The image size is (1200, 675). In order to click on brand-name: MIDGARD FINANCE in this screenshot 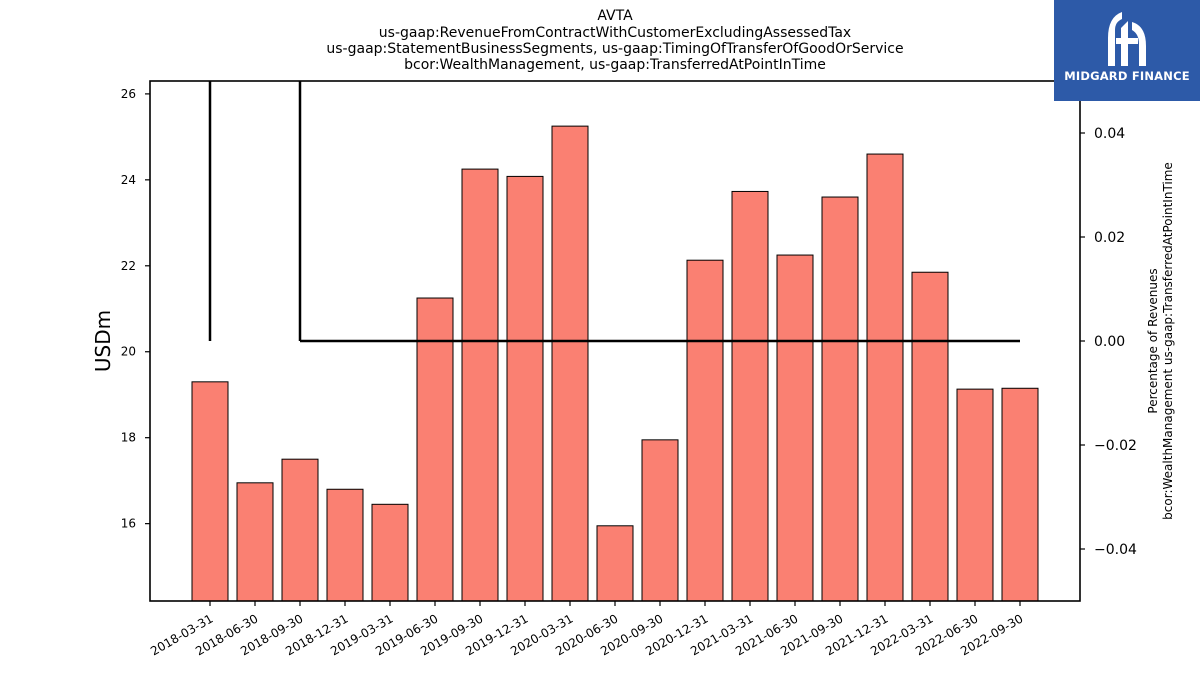, I will do `click(1127, 76)`.